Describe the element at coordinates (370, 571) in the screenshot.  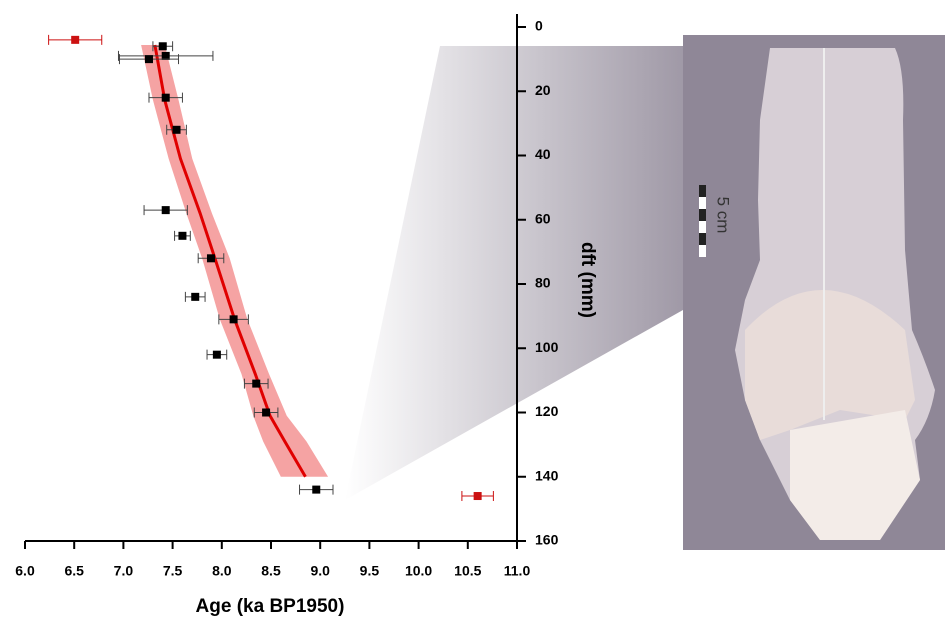
I see `x-tick-label: 9.5` at that location.